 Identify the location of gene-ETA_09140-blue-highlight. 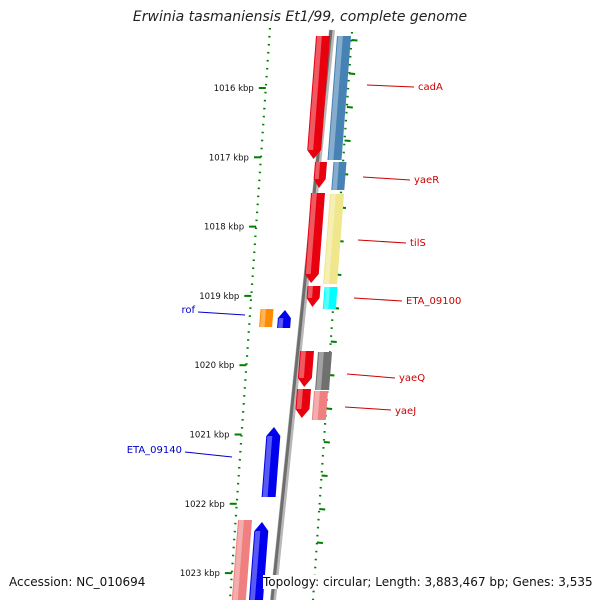
(267, 466).